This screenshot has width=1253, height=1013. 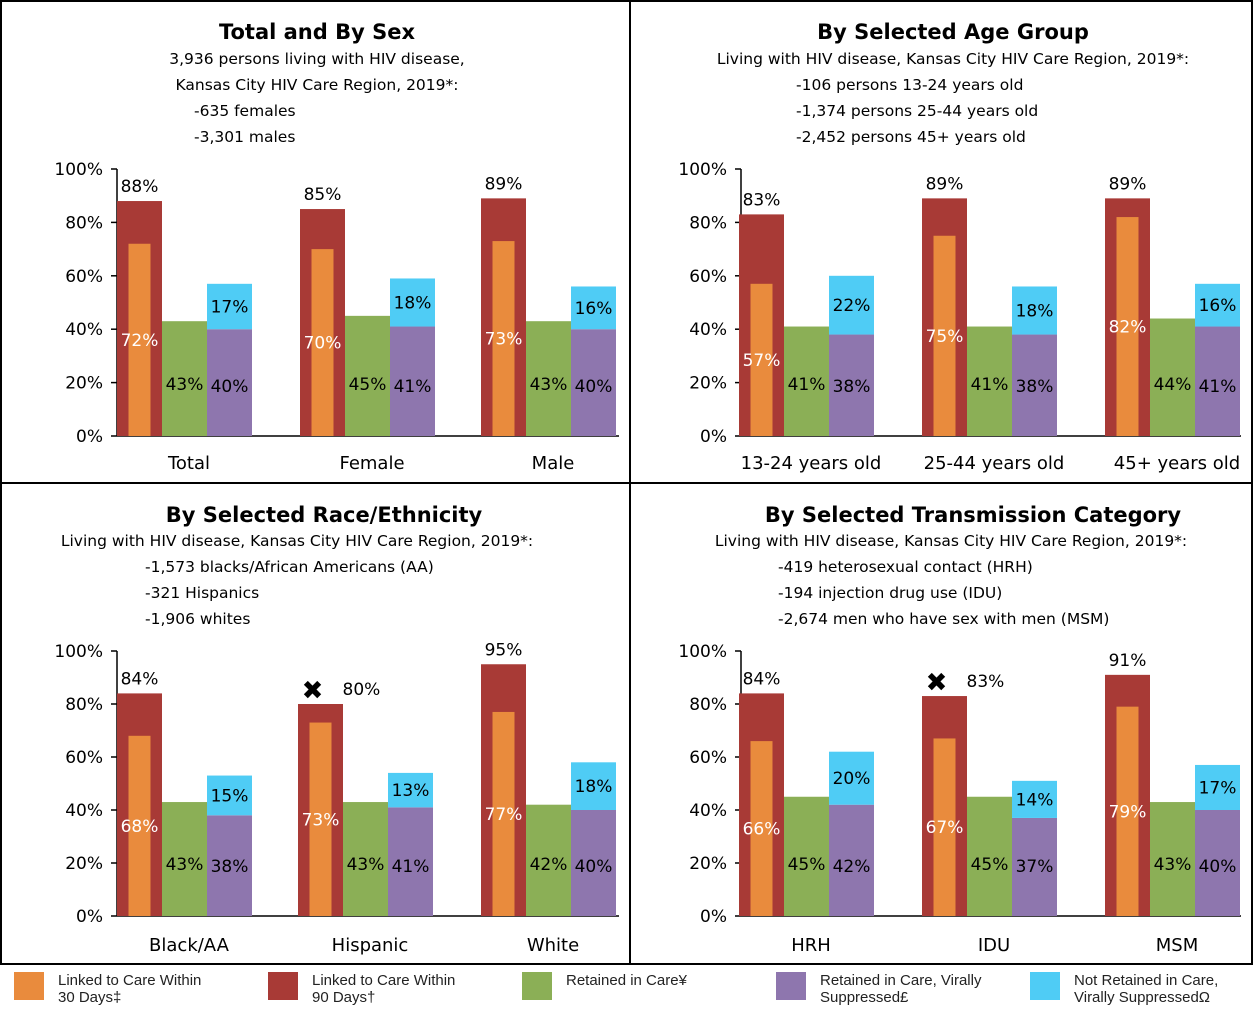 I want to click on label-linked-90-days: 88%, so click(x=140, y=187).